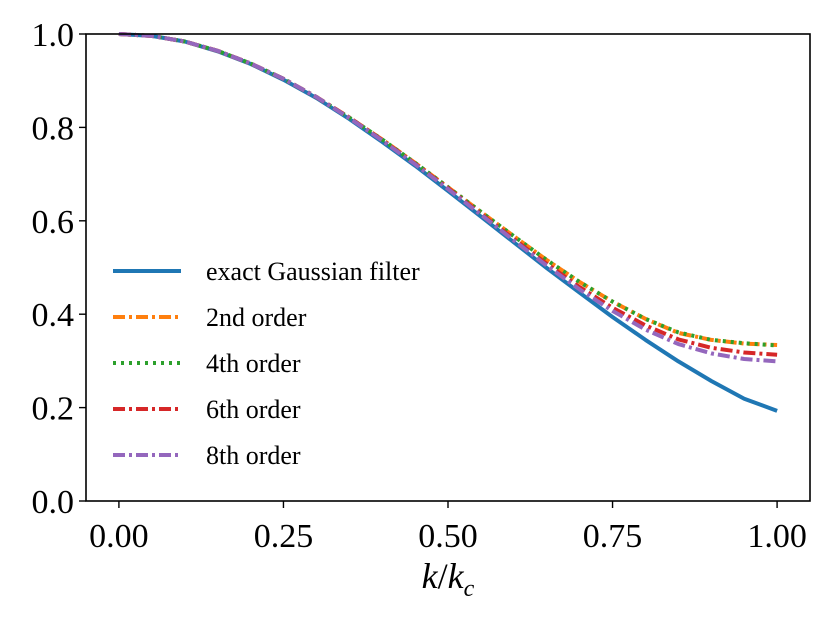 Image resolution: width=830 pixels, height=623 pixels. Describe the element at coordinates (119, 536) in the screenshot. I see `x-tick-label: 0.00` at that location.